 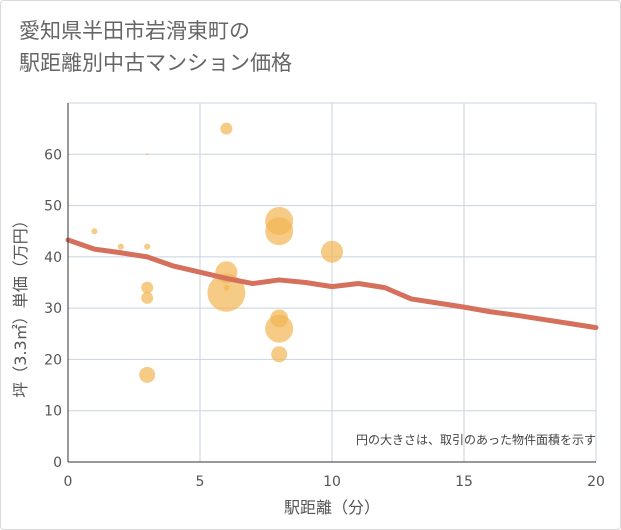 I want to click on x-tick-label: 15, so click(x=464, y=482).